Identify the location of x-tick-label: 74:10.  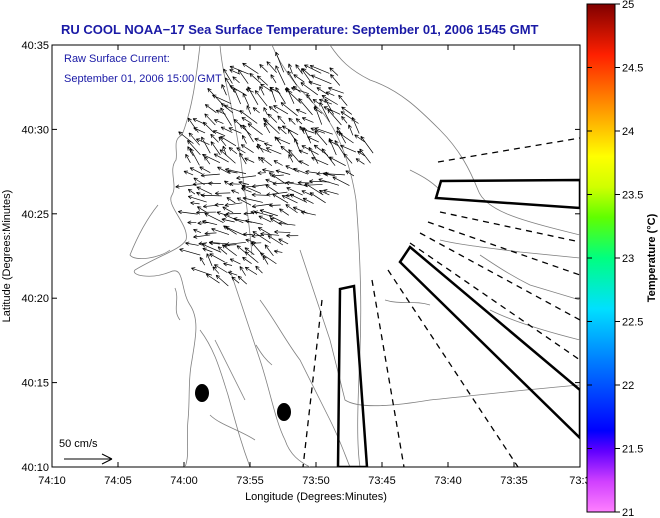
(52, 481).